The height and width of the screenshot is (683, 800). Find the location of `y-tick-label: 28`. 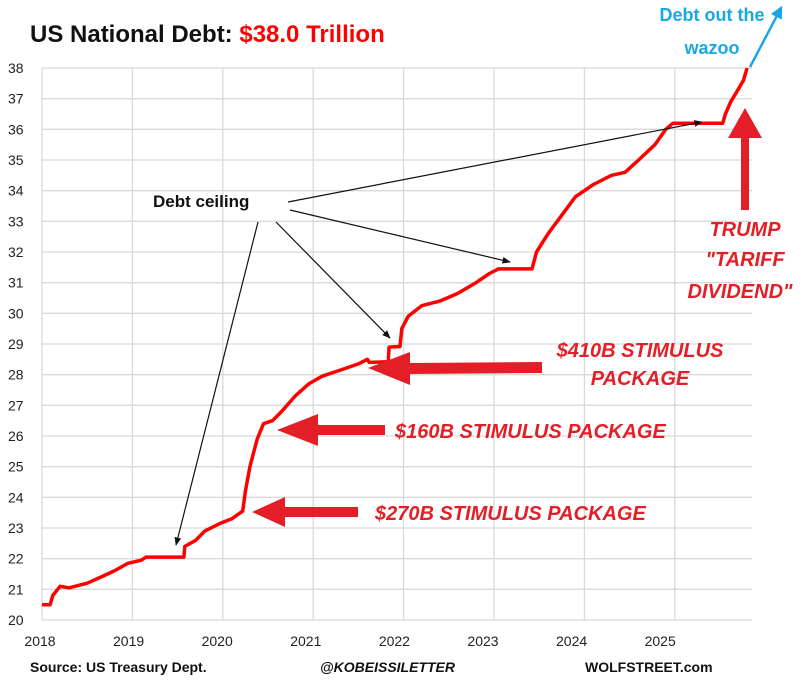

y-tick-label: 28 is located at coordinates (16, 375).